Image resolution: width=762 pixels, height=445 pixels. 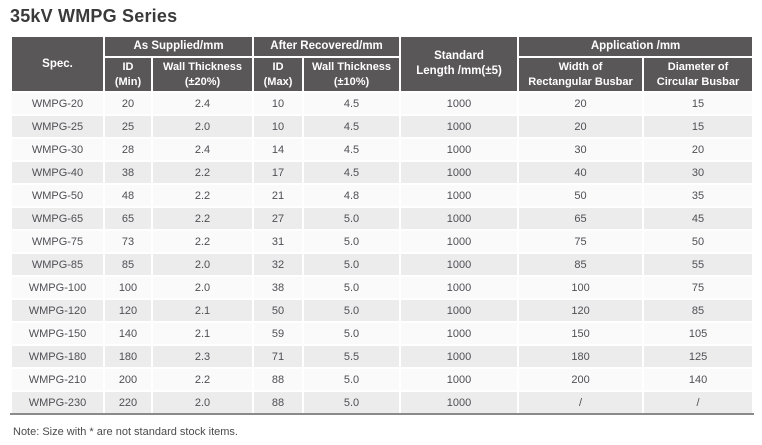 I want to click on cell-width-rect: 30, so click(x=581, y=149).